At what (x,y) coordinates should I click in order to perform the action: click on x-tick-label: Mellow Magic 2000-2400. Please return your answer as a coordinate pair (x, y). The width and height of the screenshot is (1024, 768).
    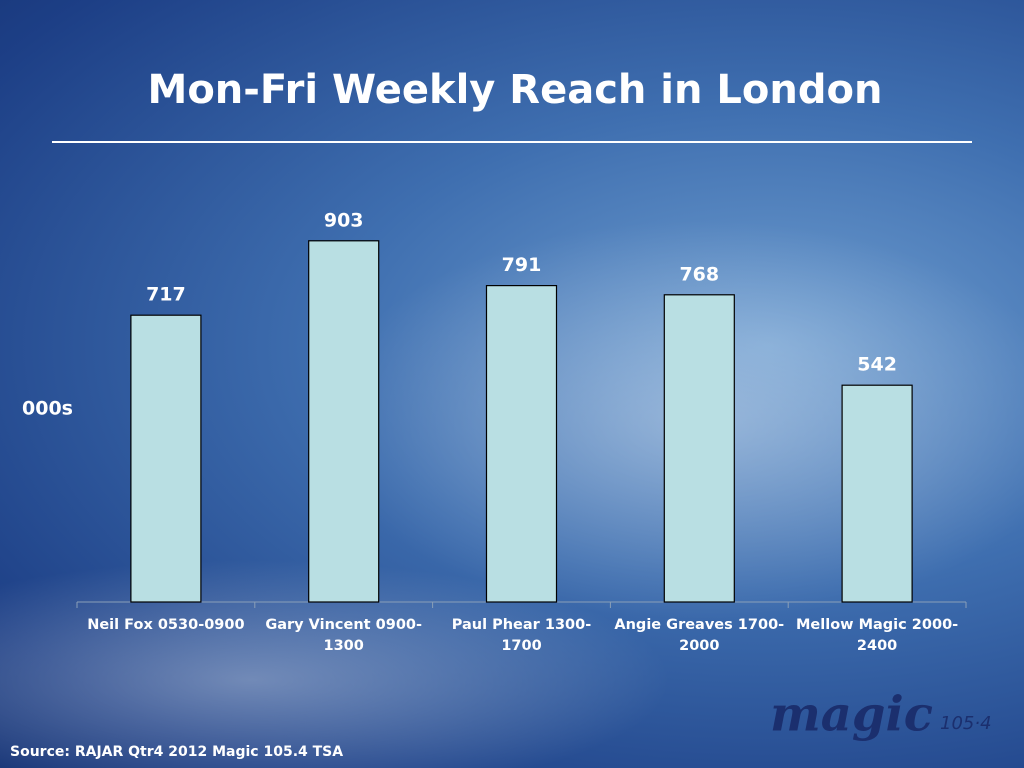
    Looking at the image, I should click on (877, 635).